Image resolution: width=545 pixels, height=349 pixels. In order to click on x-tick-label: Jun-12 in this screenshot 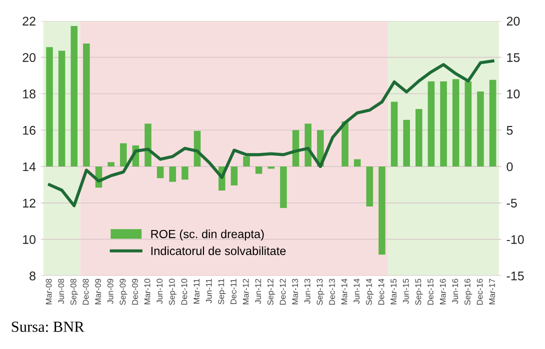, I will do `click(258, 291)`.